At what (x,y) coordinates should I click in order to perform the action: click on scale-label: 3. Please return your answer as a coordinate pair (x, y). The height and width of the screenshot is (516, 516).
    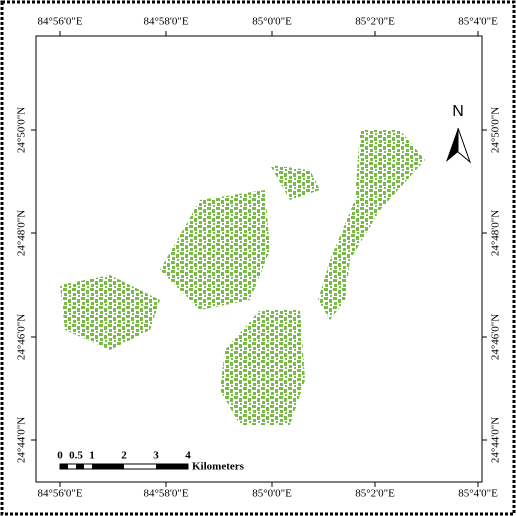
    Looking at the image, I should click on (156, 456).